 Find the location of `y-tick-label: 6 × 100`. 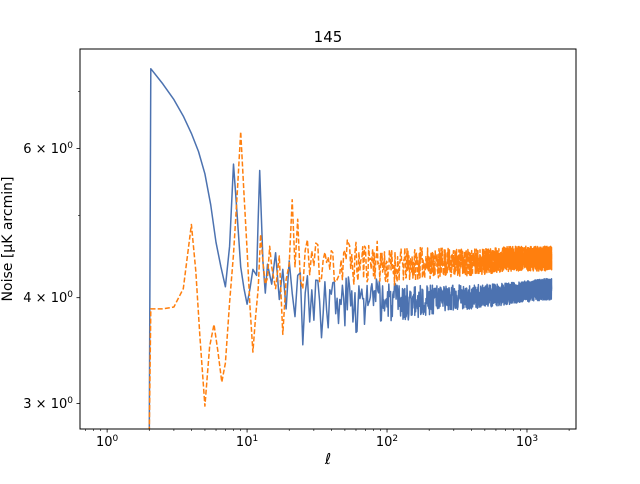

y-tick-label: 6 × 100 is located at coordinates (48, 149).